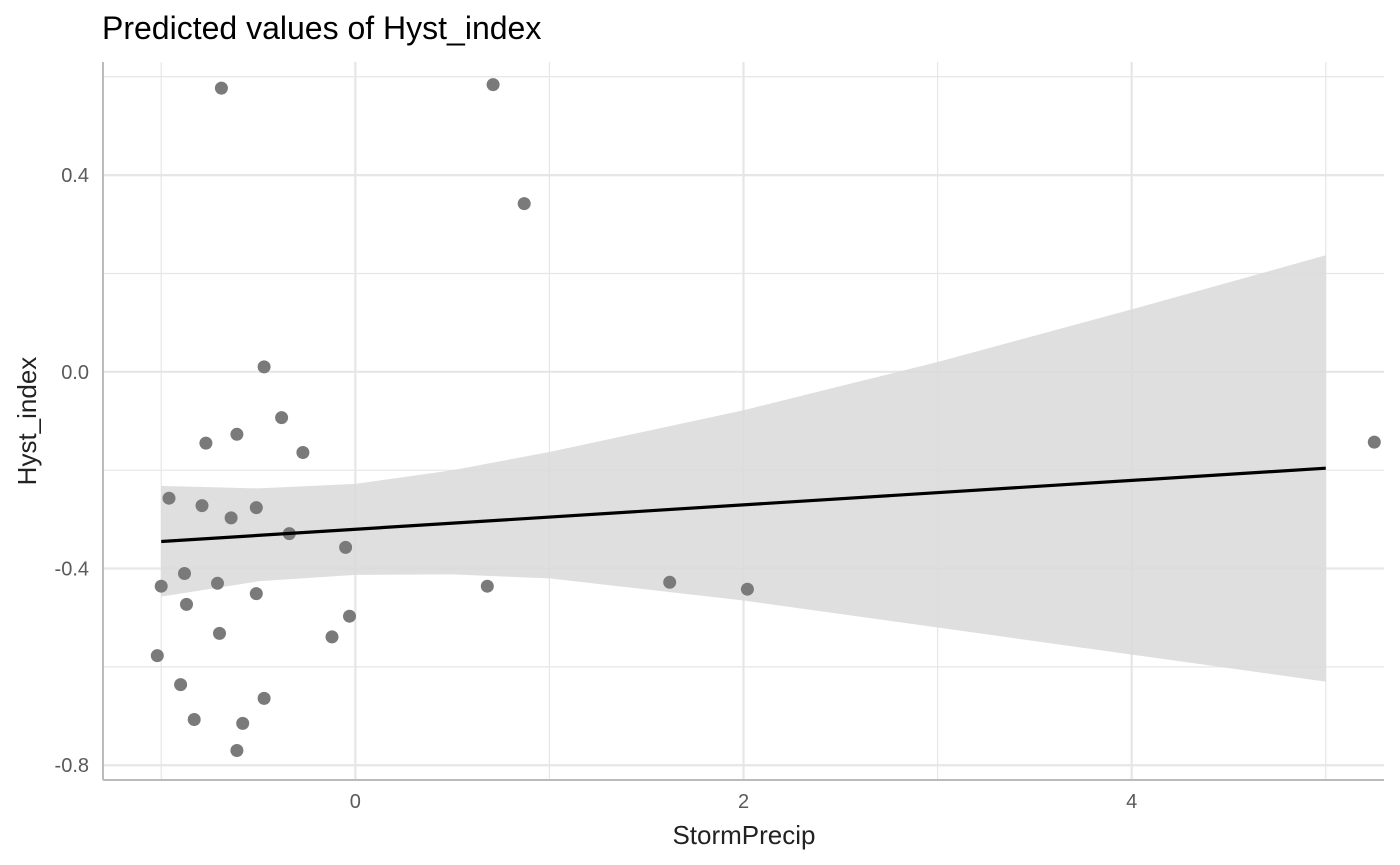 This screenshot has height=865, width=1400. I want to click on x-tick-labels: 0 2 4, so click(743, 802).